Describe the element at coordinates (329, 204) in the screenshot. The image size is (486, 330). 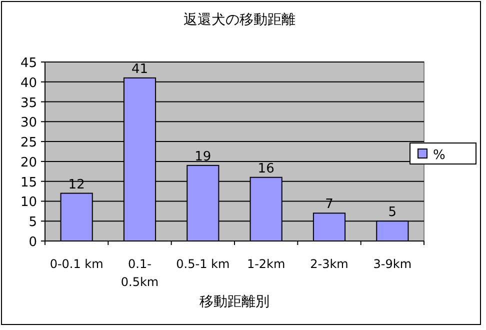
I see `data-label: 7` at that location.